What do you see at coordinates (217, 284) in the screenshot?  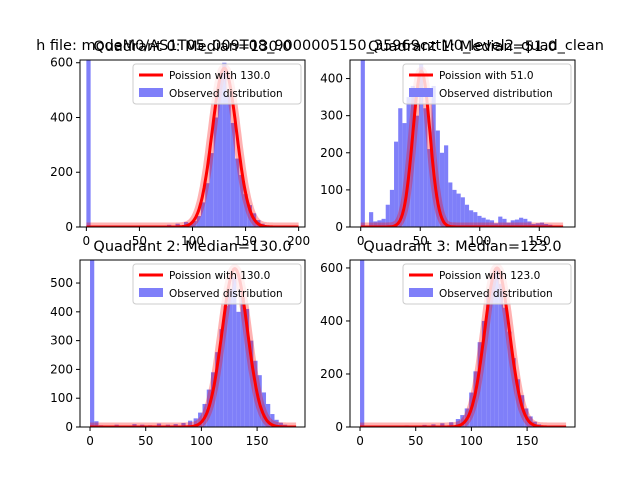 I see `legend-box` at bounding box center [217, 284].